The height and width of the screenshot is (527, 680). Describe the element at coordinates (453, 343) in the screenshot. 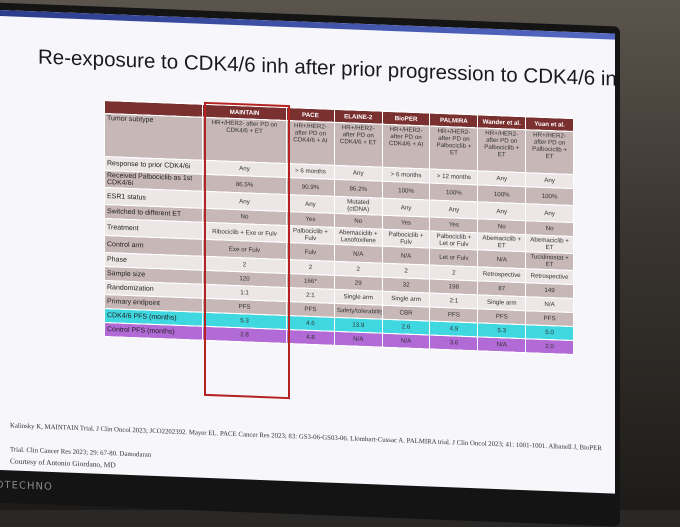

I see `table-cell: 3.6` at that location.